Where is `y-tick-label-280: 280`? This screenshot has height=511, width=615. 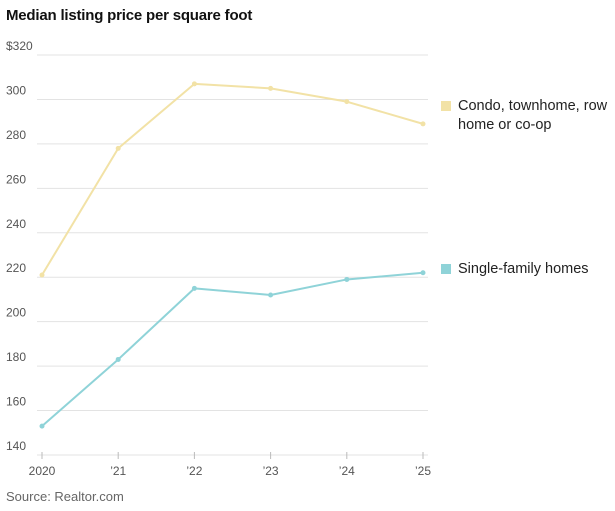
y-tick-label-280: 280 is located at coordinates (16, 135).